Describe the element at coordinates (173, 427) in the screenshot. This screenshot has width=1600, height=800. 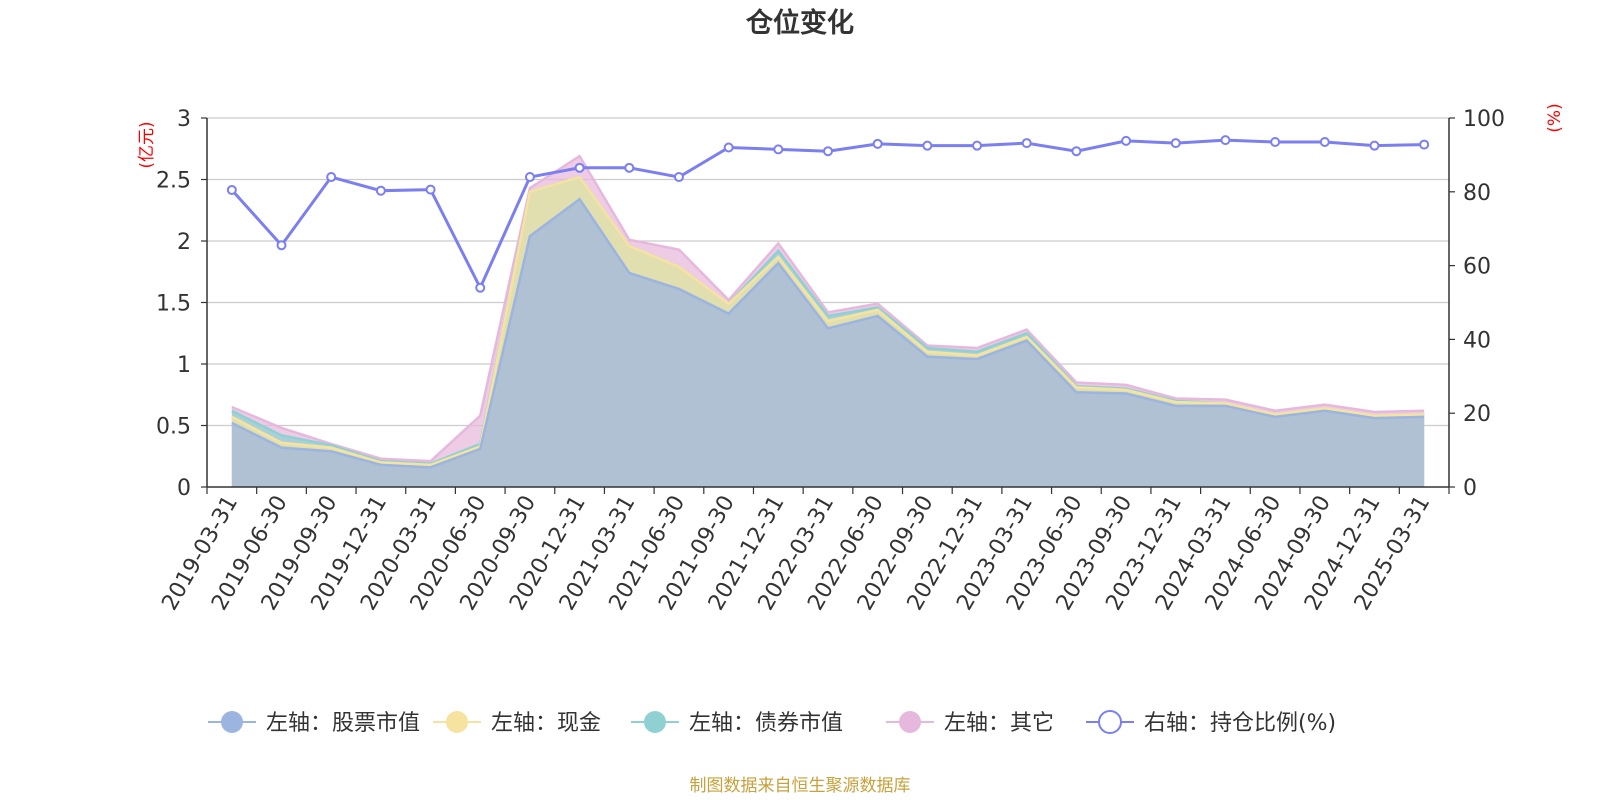
I see `left-tick-label: 0.5` at that location.